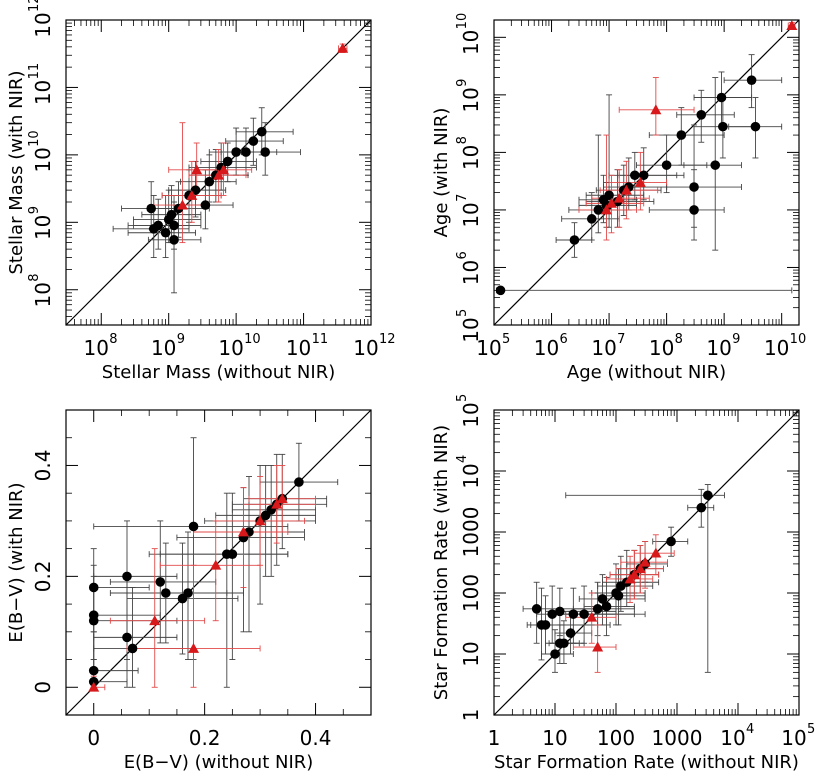 The image size is (830, 775). I want to click on x-tick-label: 1, so click(494, 738).